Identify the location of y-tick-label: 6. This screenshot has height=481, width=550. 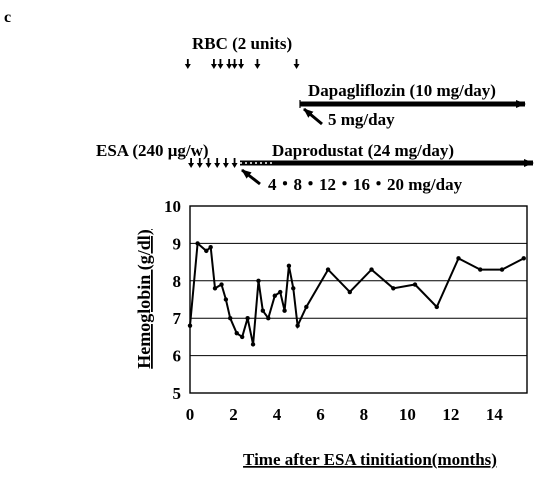
(177, 356).